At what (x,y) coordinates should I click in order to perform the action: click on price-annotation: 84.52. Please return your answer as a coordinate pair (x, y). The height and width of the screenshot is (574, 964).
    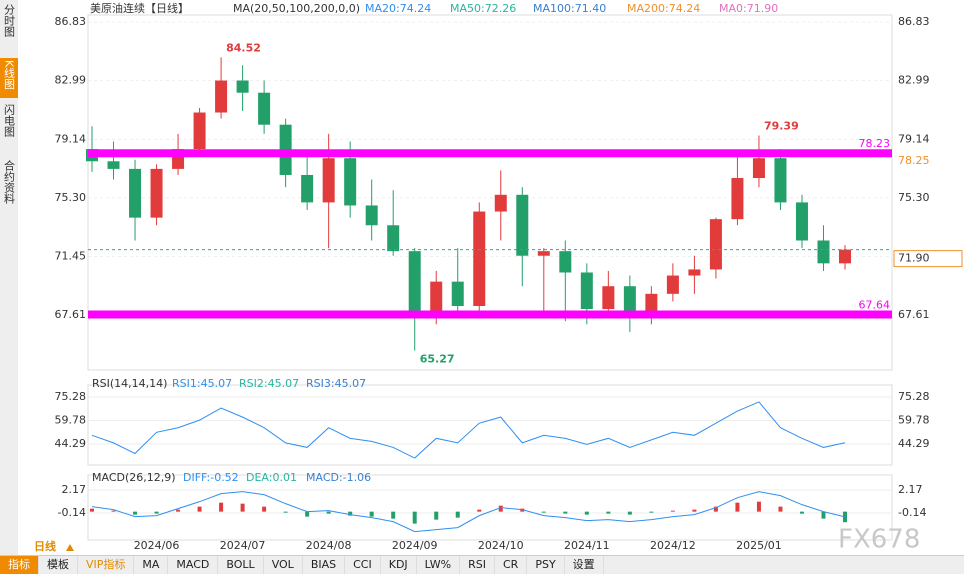
    Looking at the image, I should click on (243, 47).